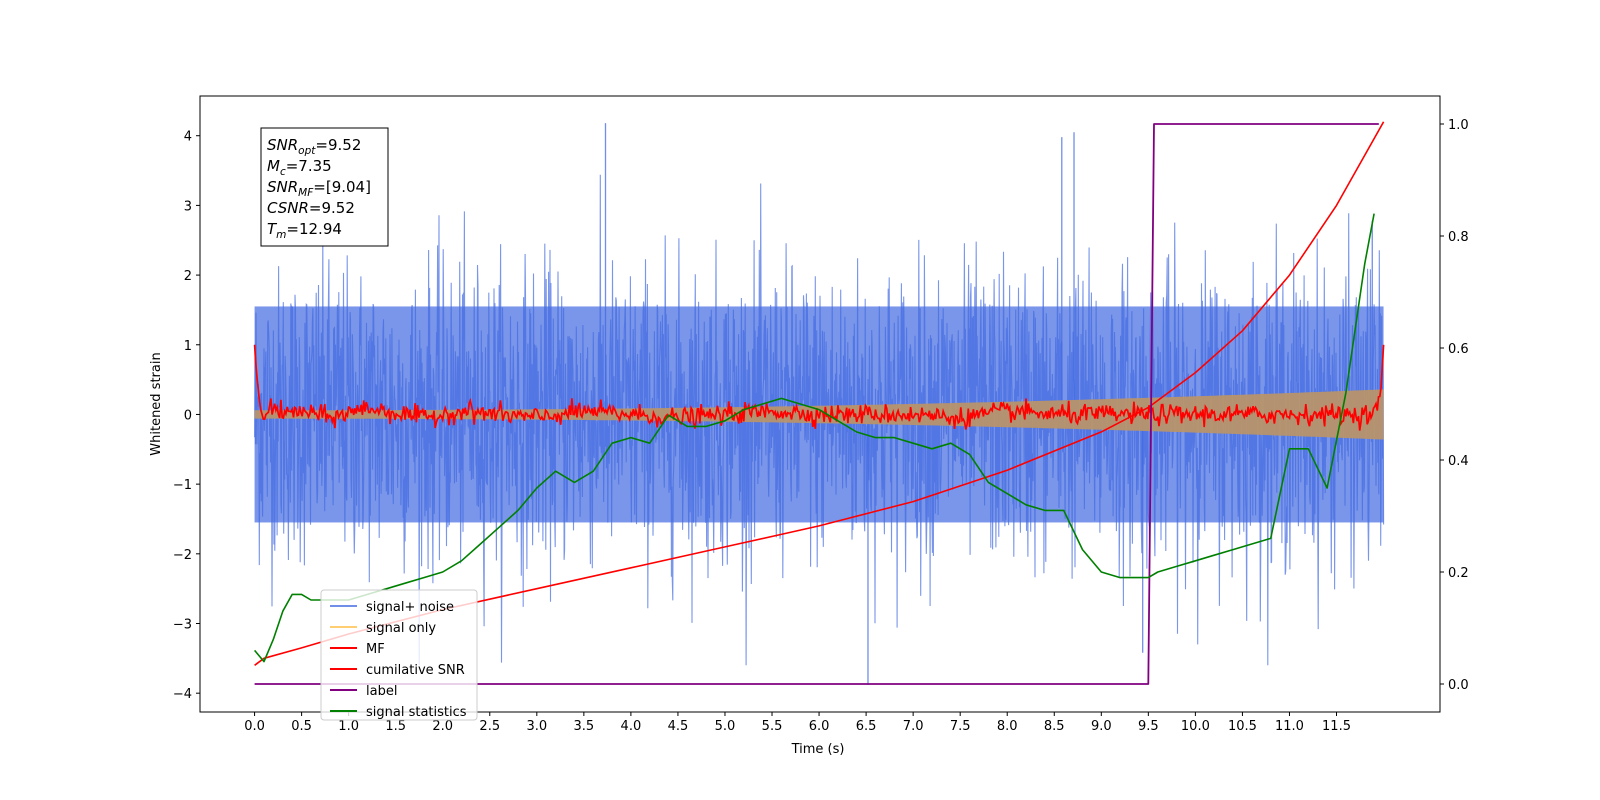 This screenshot has width=1600, height=800. I want to click on x-tick-label-4: 2.0, so click(442, 726).